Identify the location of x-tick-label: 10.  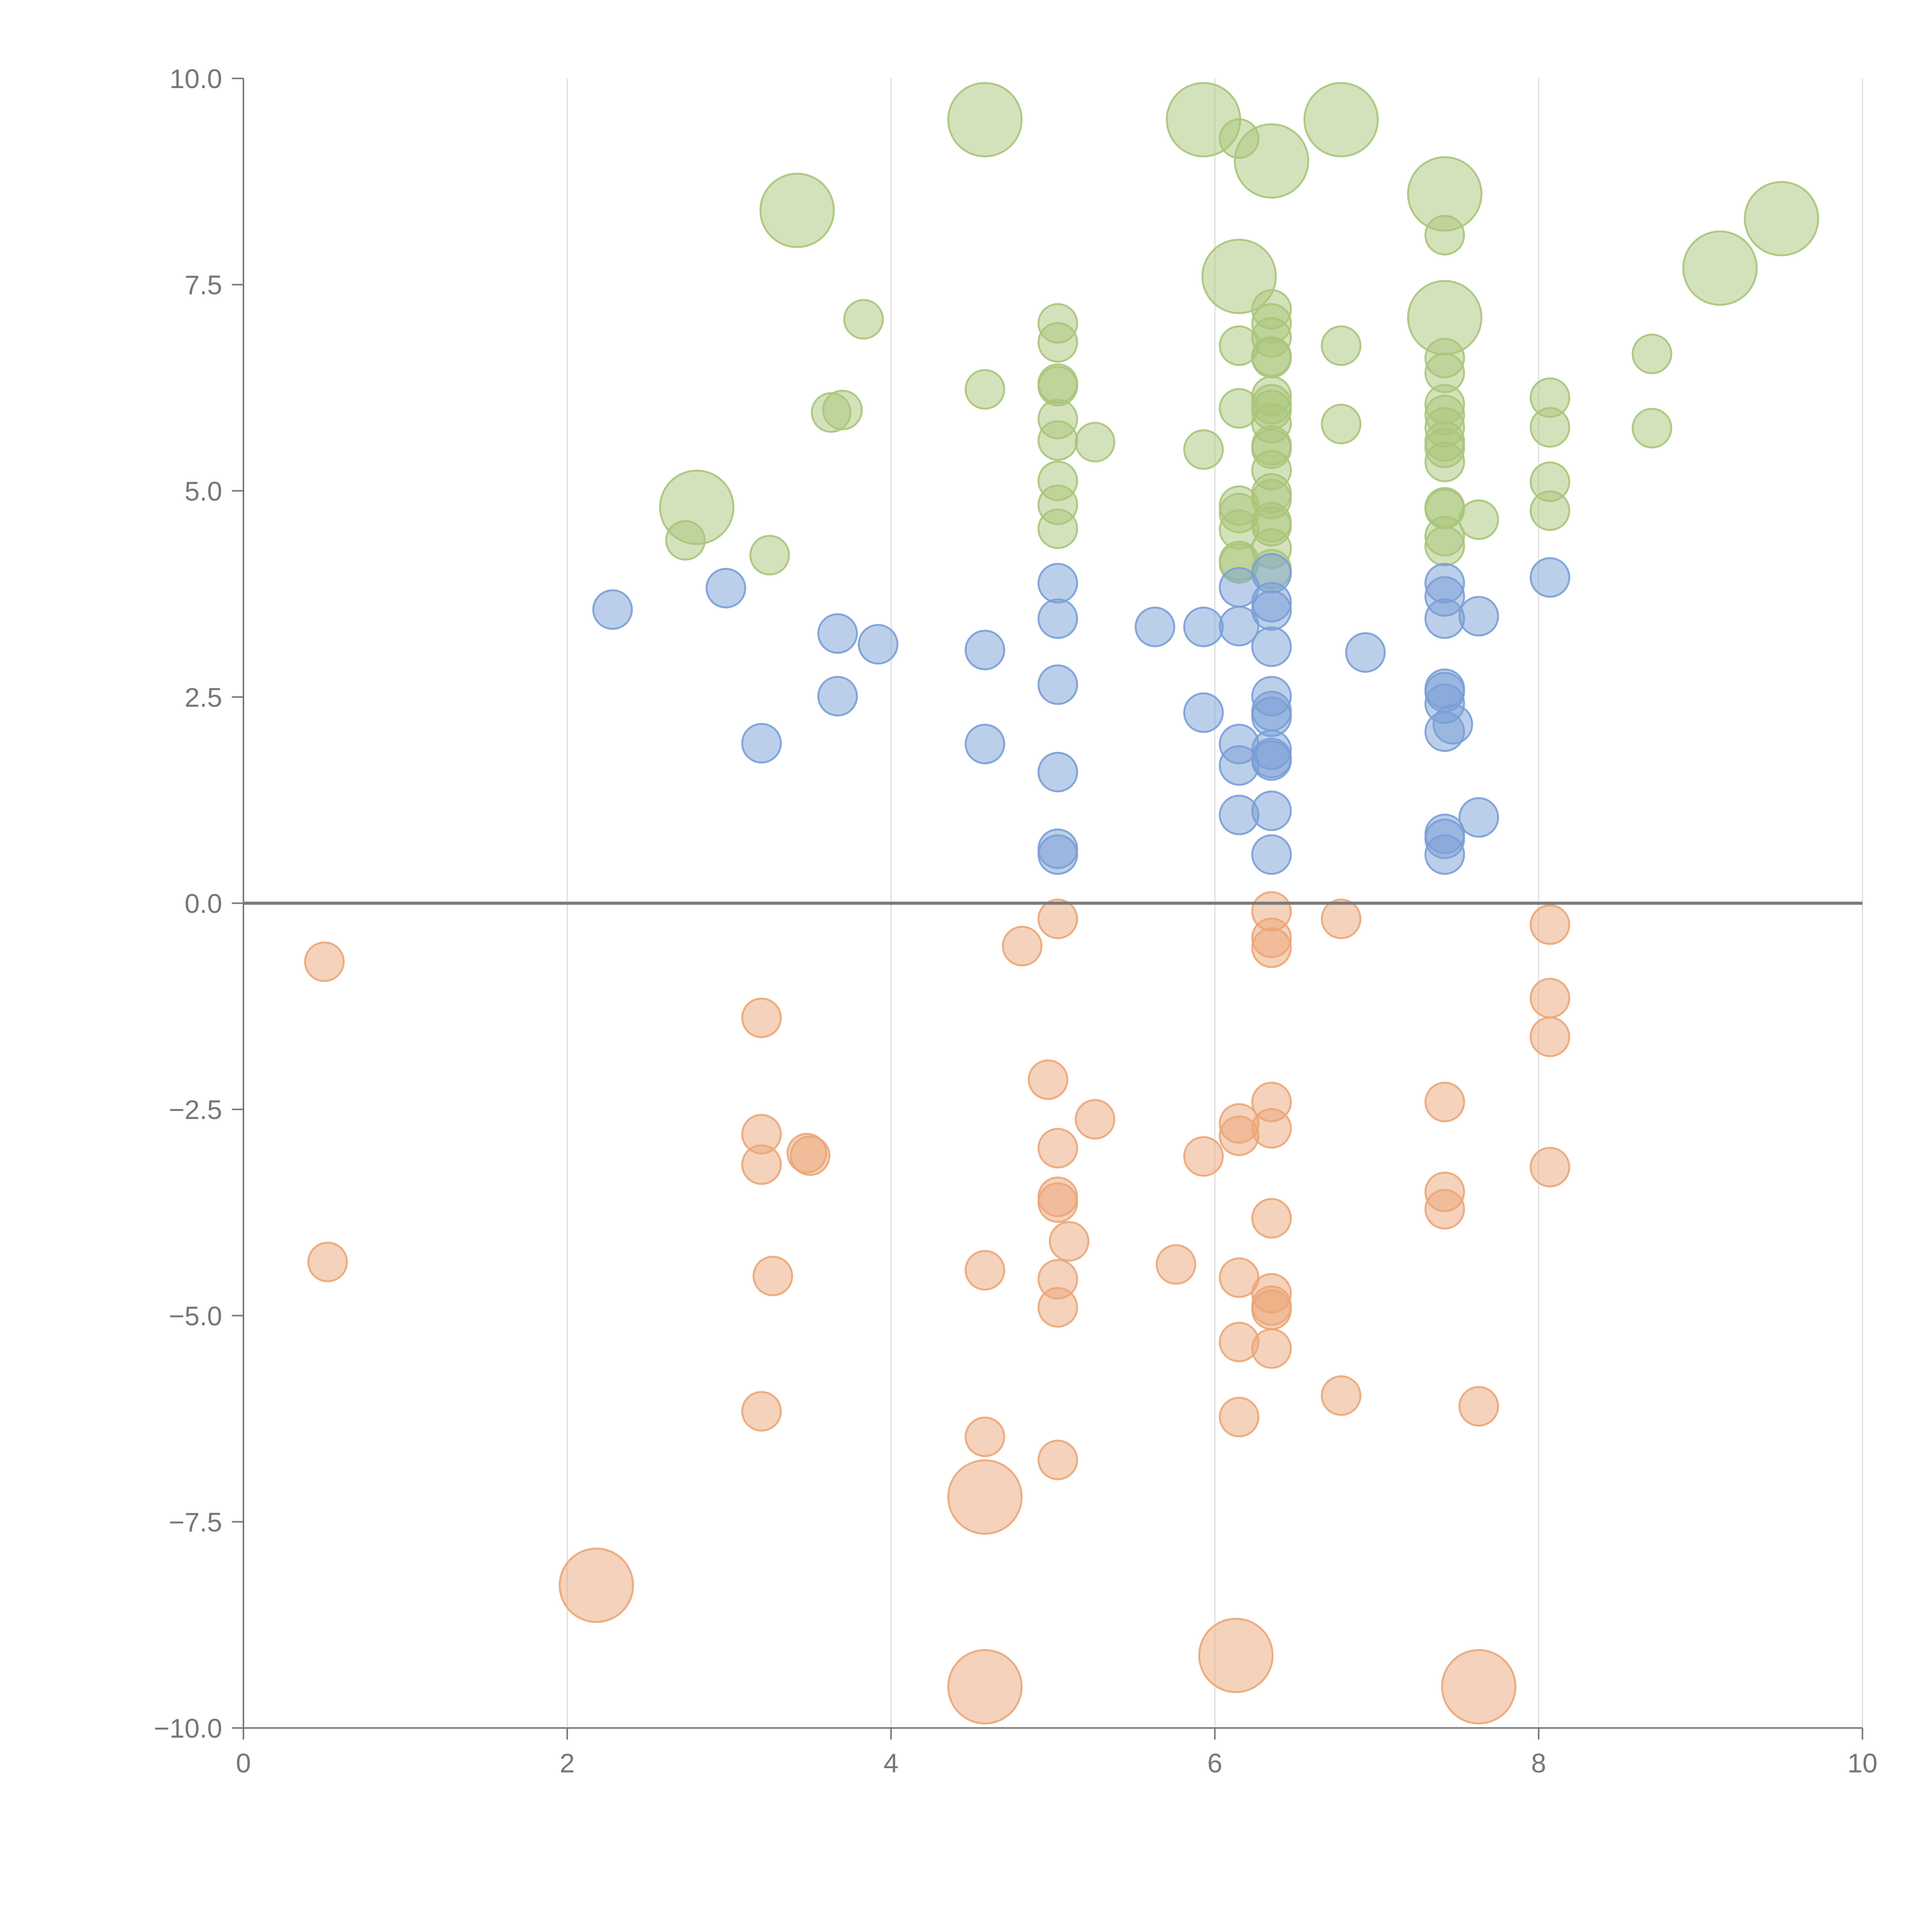
(1863, 1763).